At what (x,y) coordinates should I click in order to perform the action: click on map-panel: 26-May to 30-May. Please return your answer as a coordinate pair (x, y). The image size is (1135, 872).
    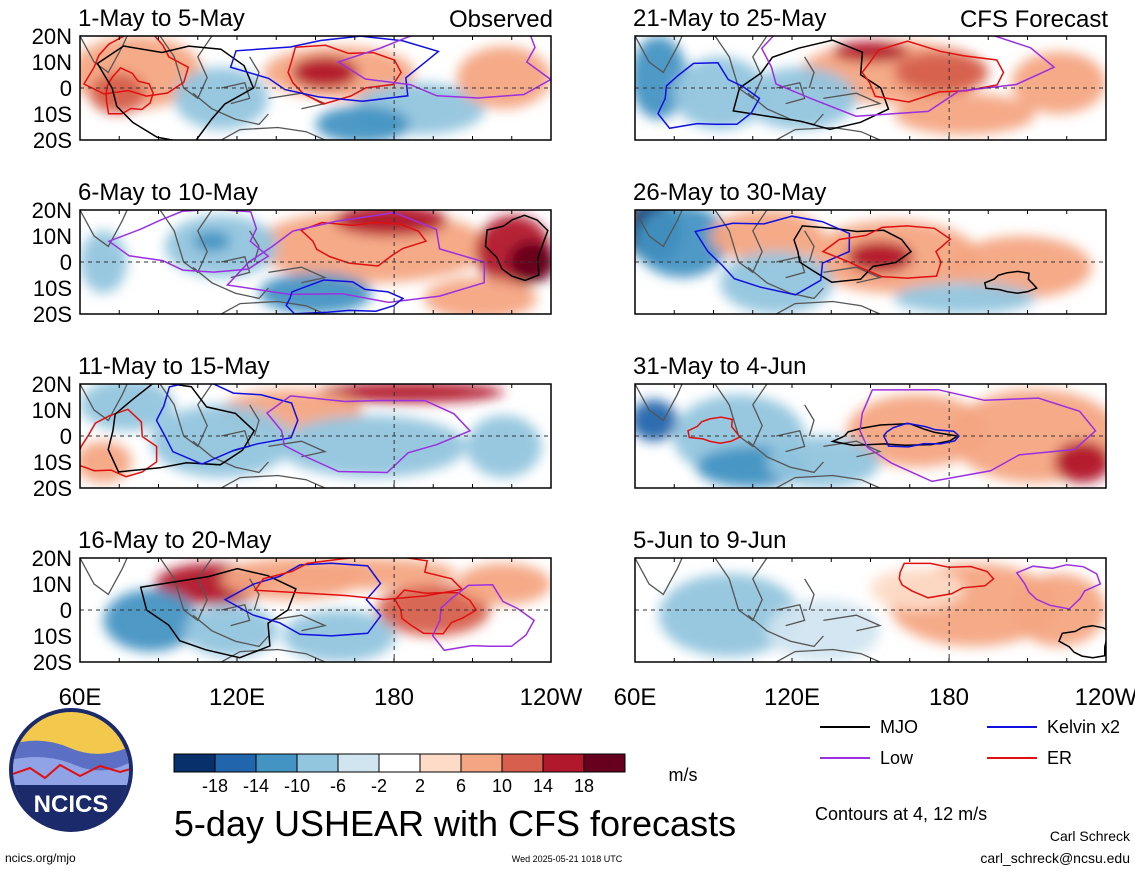
    Looking at the image, I should click on (870, 247).